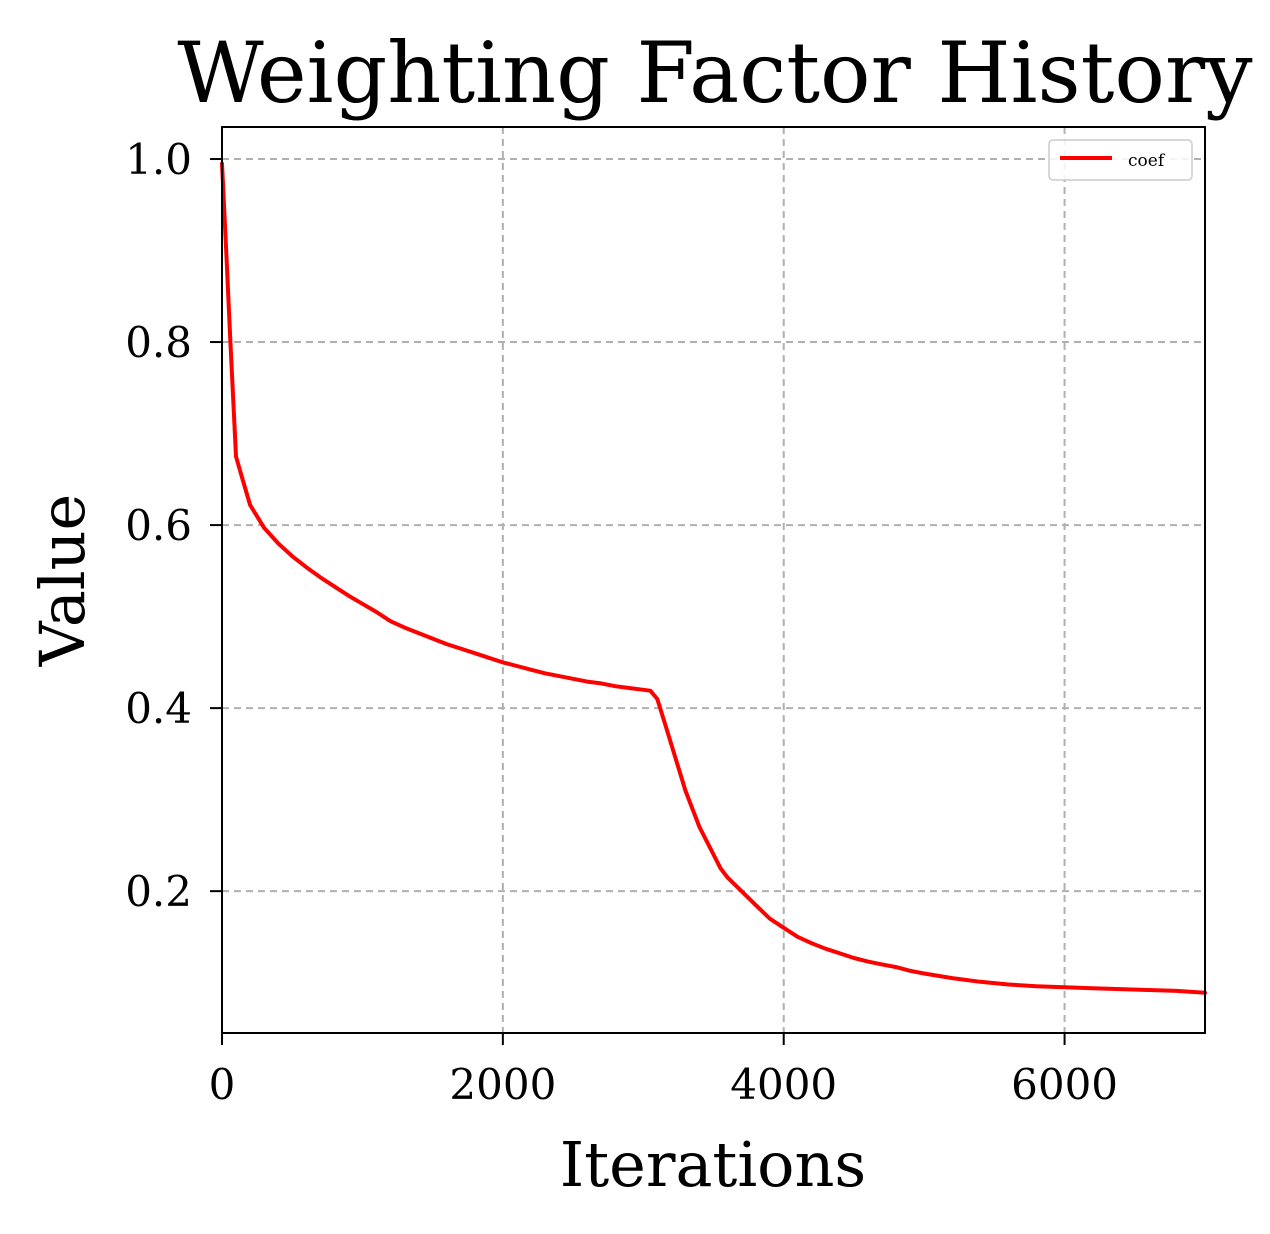 The height and width of the screenshot is (1234, 1270). I want to click on legend-label-coef: coef, so click(1147, 161).